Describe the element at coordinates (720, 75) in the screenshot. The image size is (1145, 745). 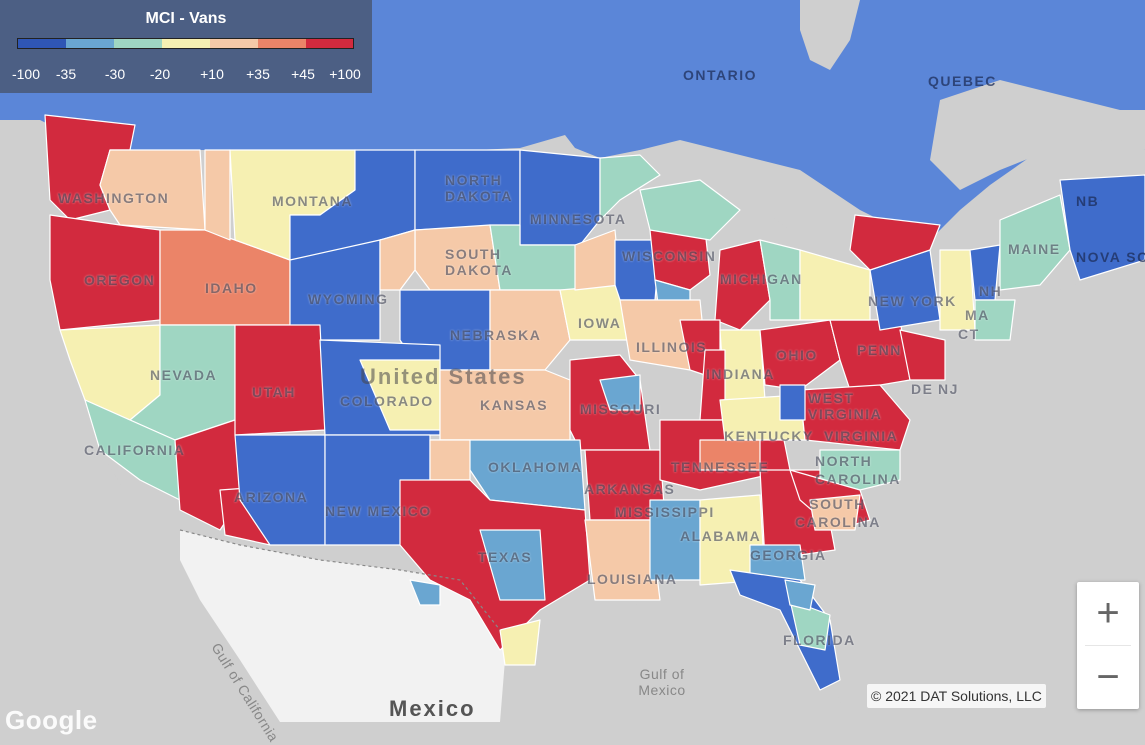
I see `label-ontario: ONTARIO` at that location.